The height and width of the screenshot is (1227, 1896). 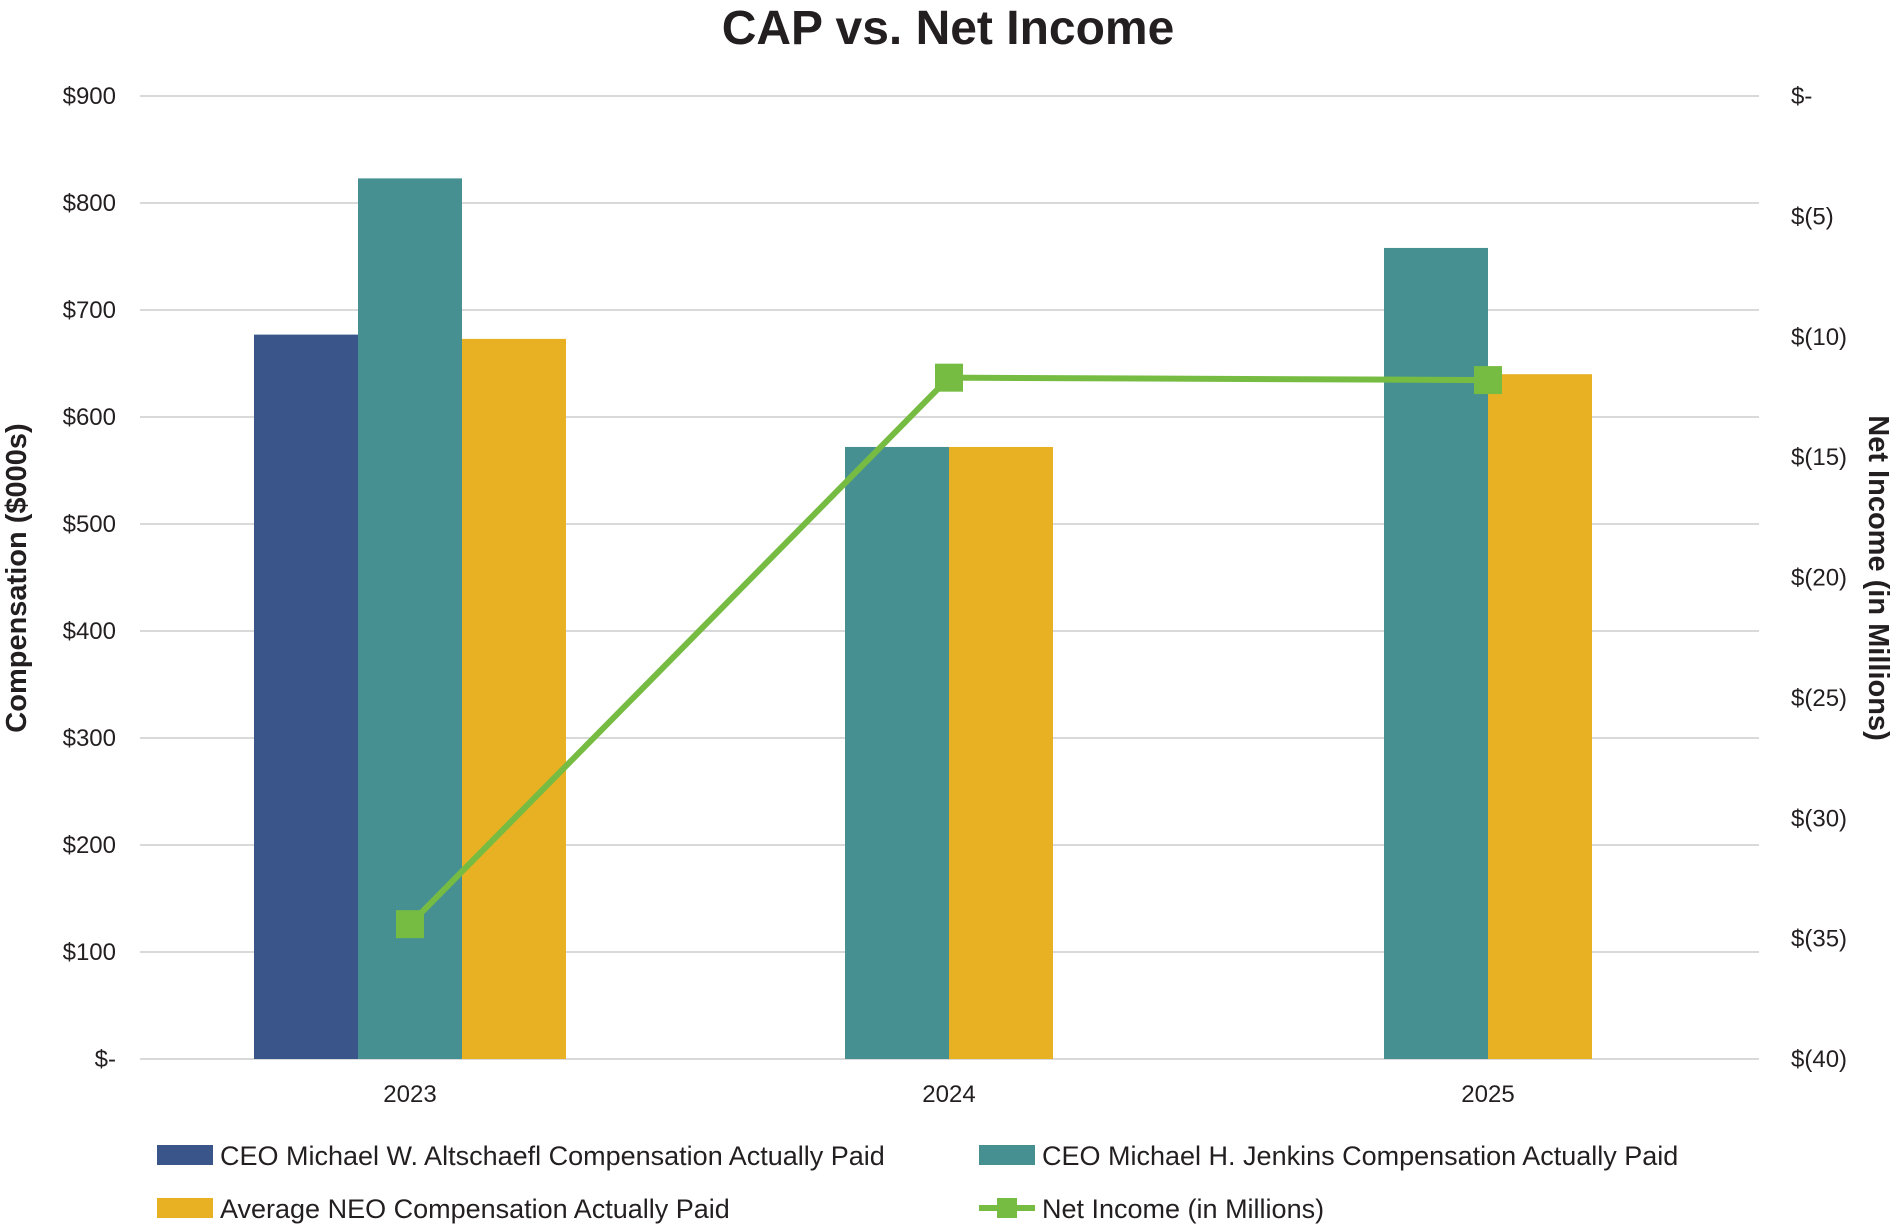 I want to click on bar-ceo-michael-w-altschaefl-compensation-actually-paid-2023, so click(x=306, y=696).